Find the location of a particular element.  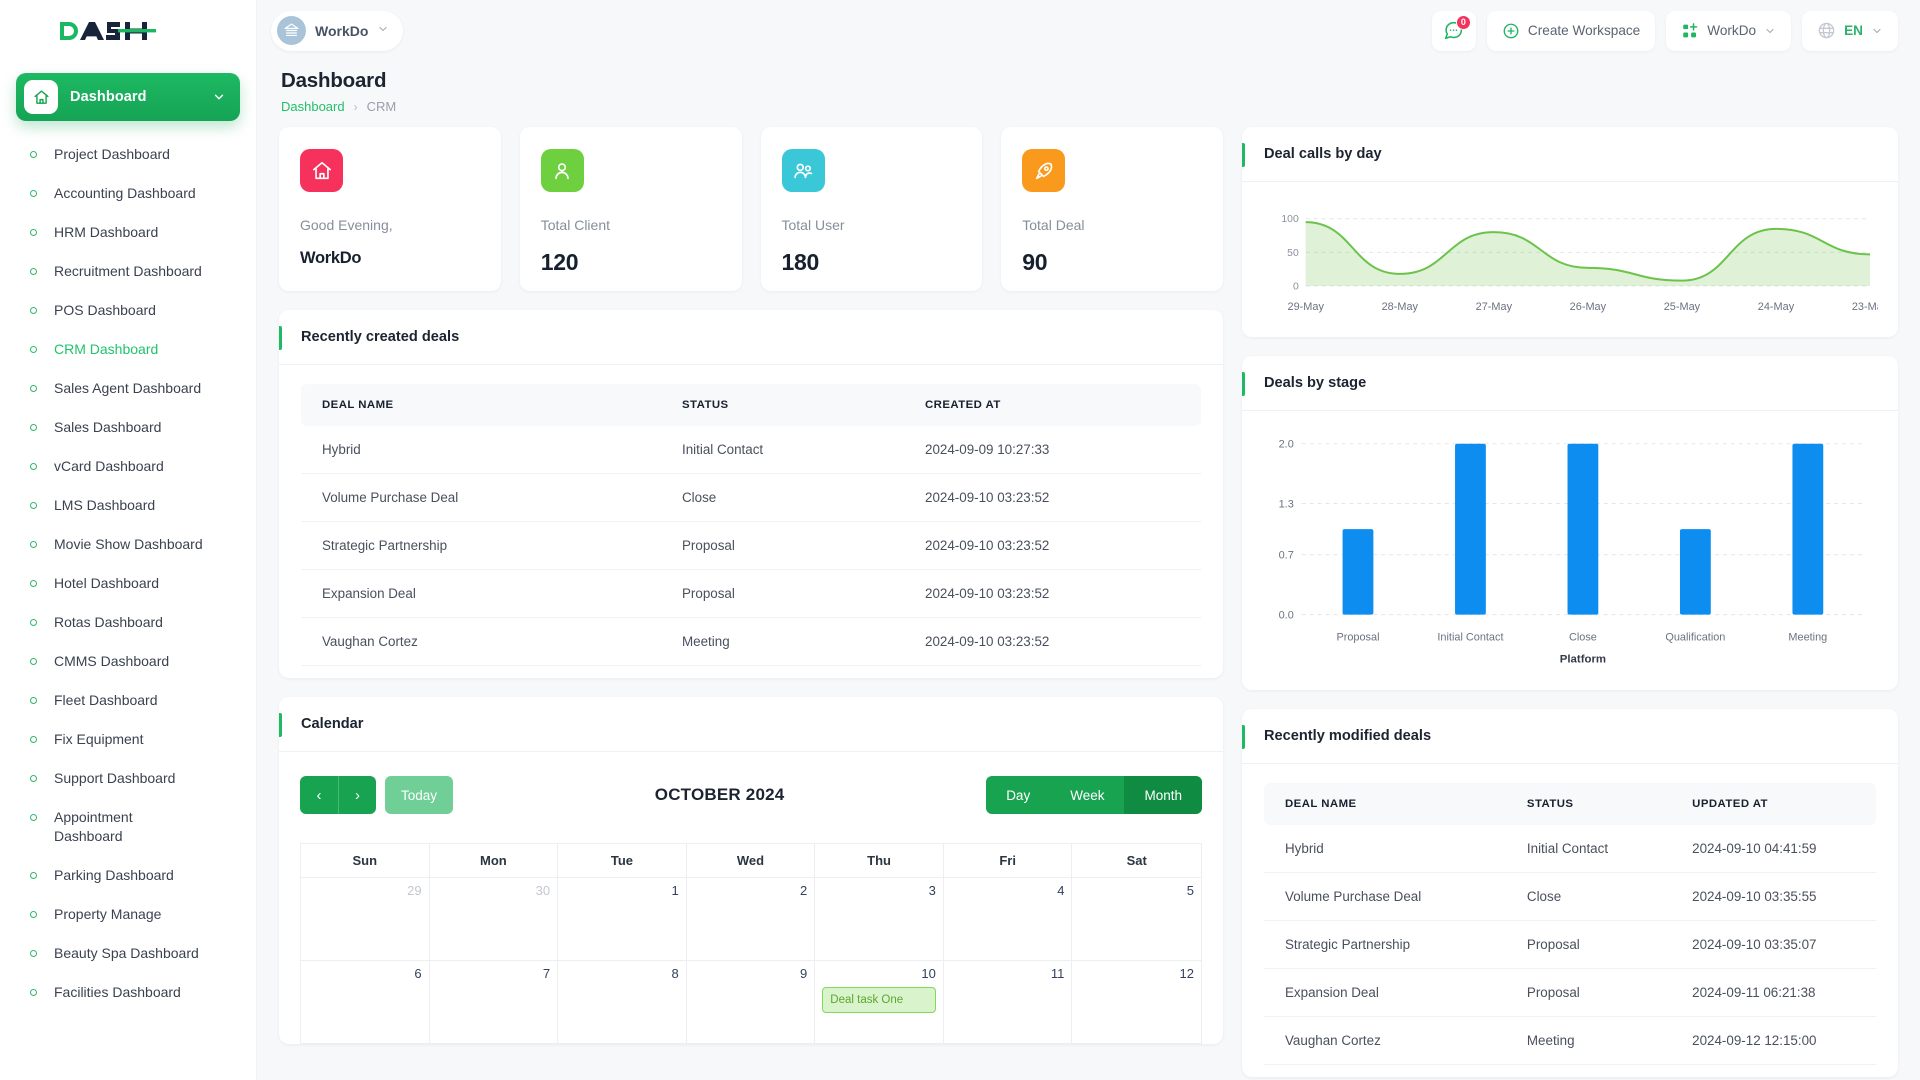

svg-text: 26-May is located at coordinates (1588, 307).